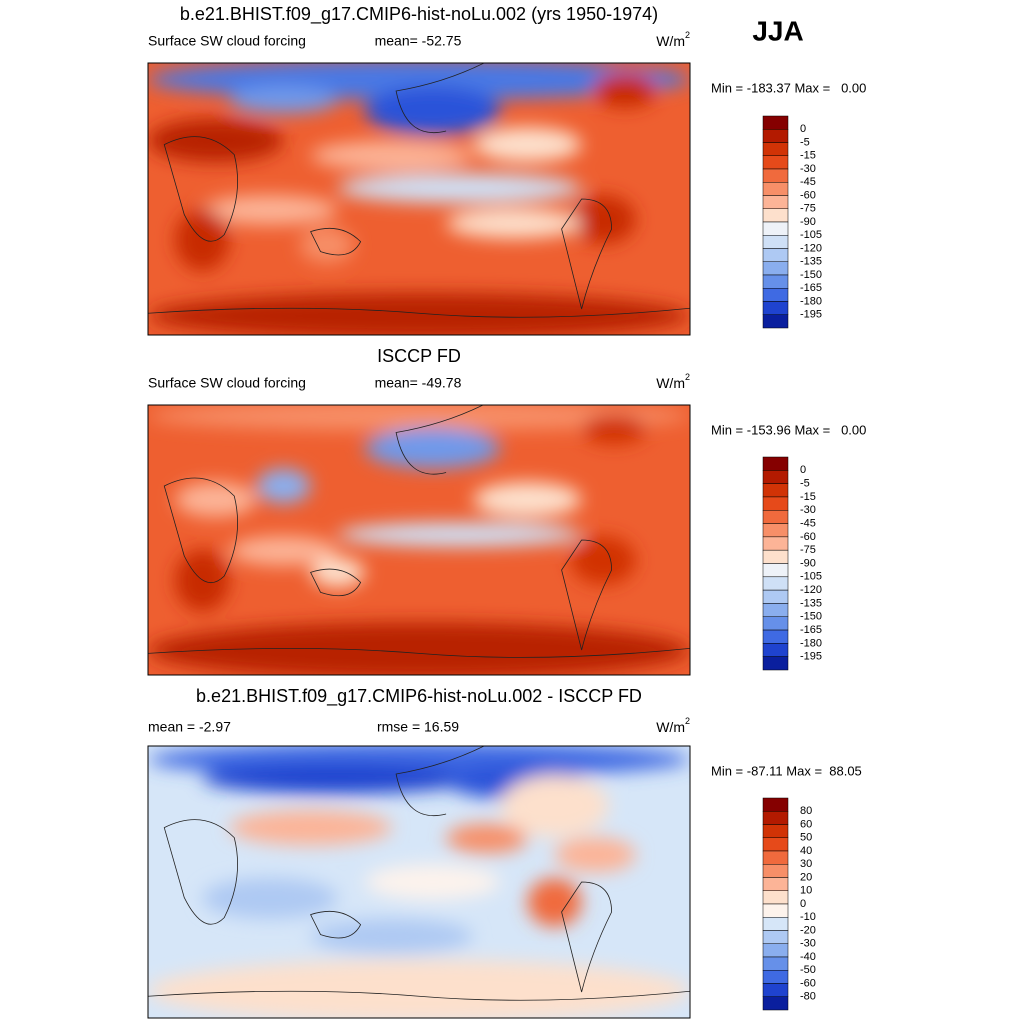  I want to click on panel-title: ISCCP FD, so click(419, 356).